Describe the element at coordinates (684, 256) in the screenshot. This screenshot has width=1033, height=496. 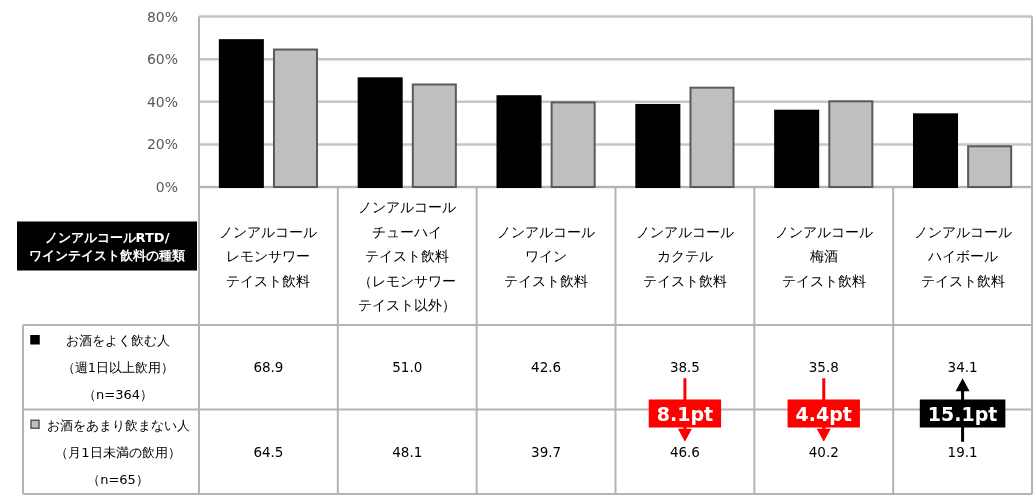
I see `x-tick-label: ノンアルコールカクテルテイスト飲料` at that location.